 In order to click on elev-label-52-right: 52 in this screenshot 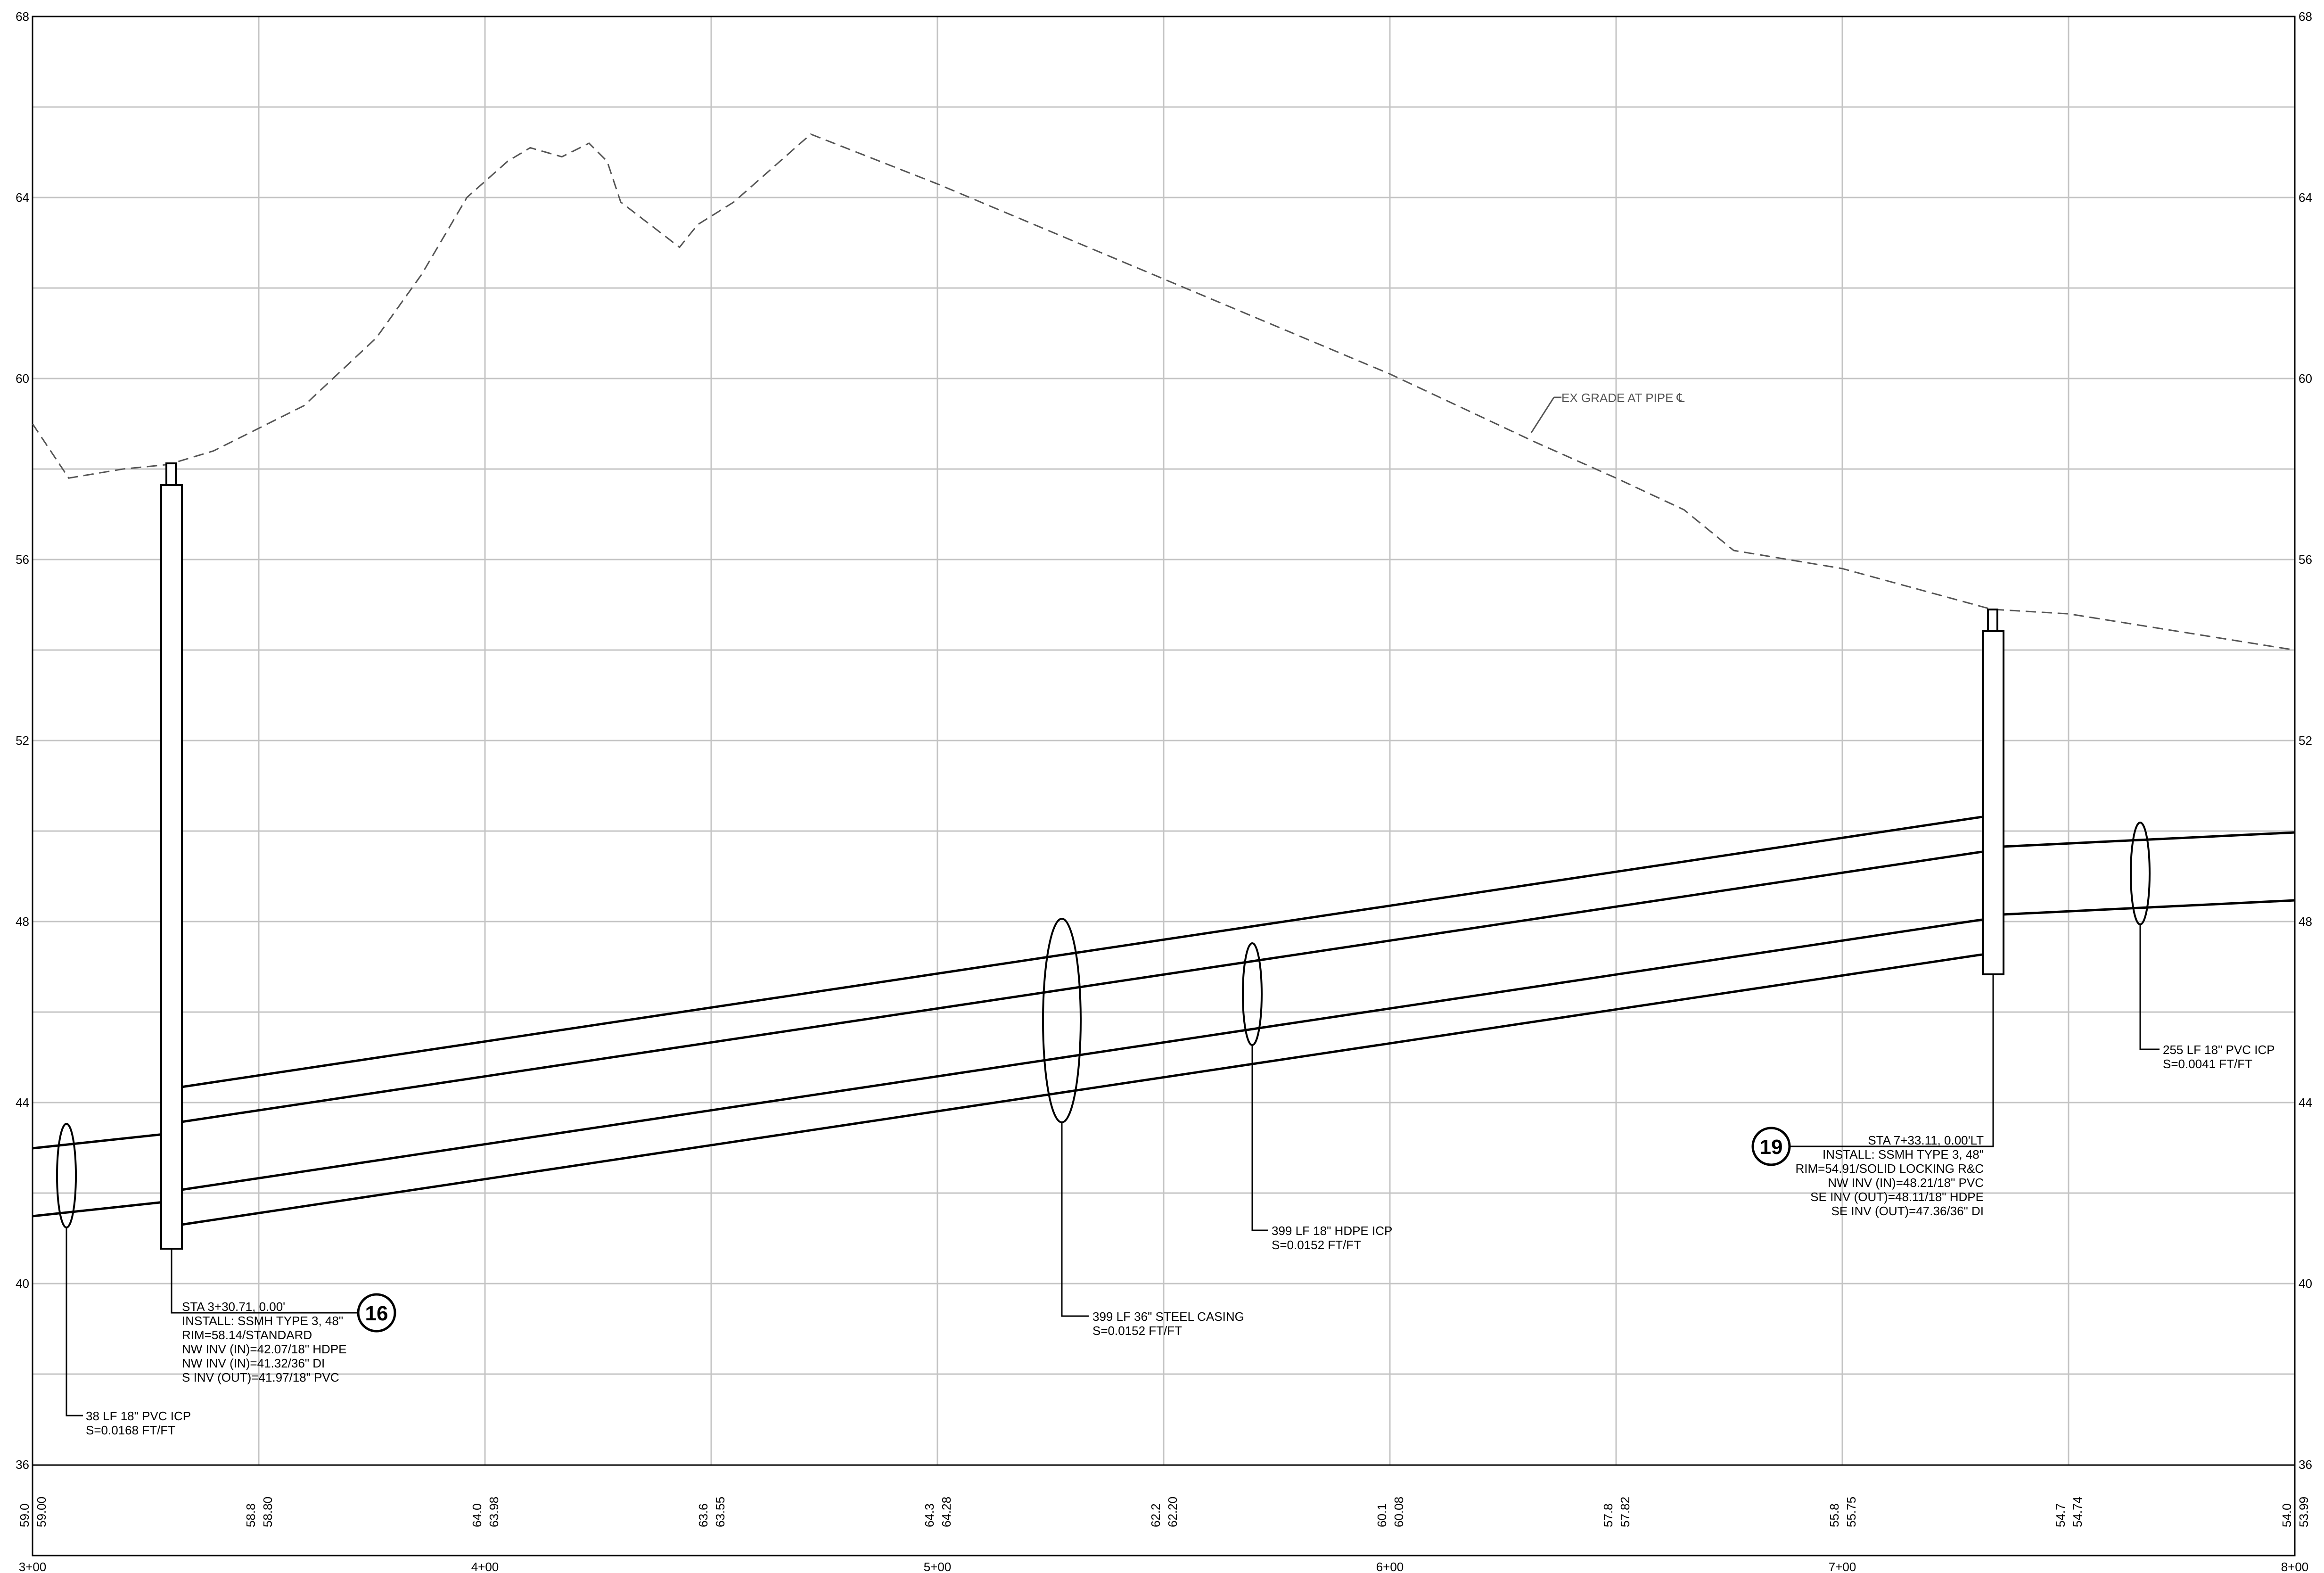, I will do `click(2306, 740)`.